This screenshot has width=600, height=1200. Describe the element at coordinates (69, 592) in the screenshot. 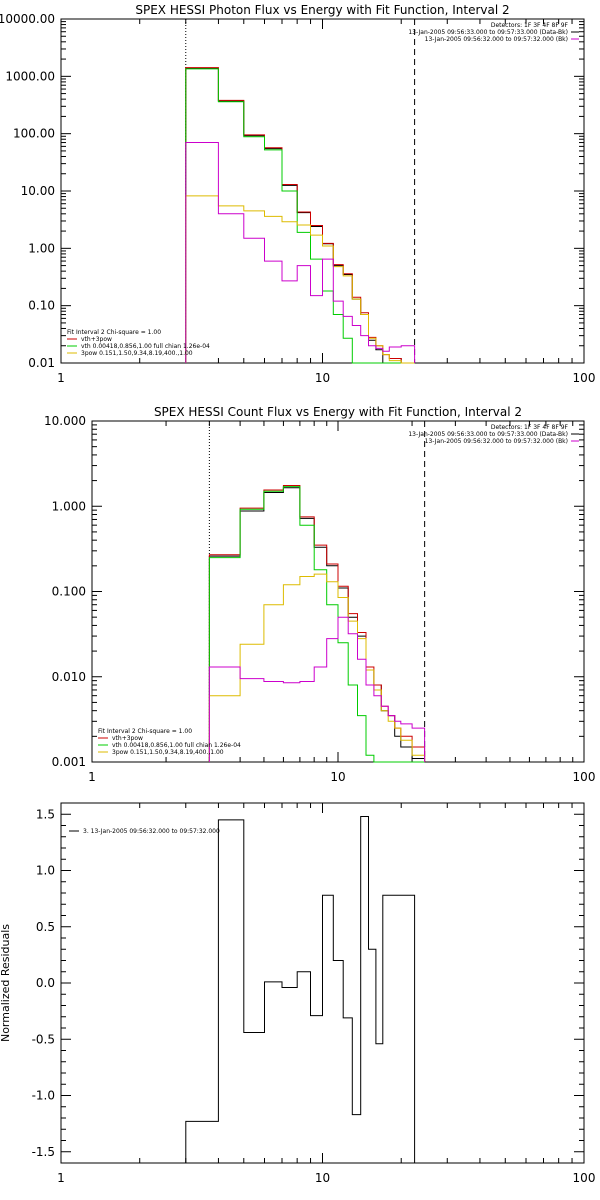

I see `y-tick-label: 0.100` at that location.